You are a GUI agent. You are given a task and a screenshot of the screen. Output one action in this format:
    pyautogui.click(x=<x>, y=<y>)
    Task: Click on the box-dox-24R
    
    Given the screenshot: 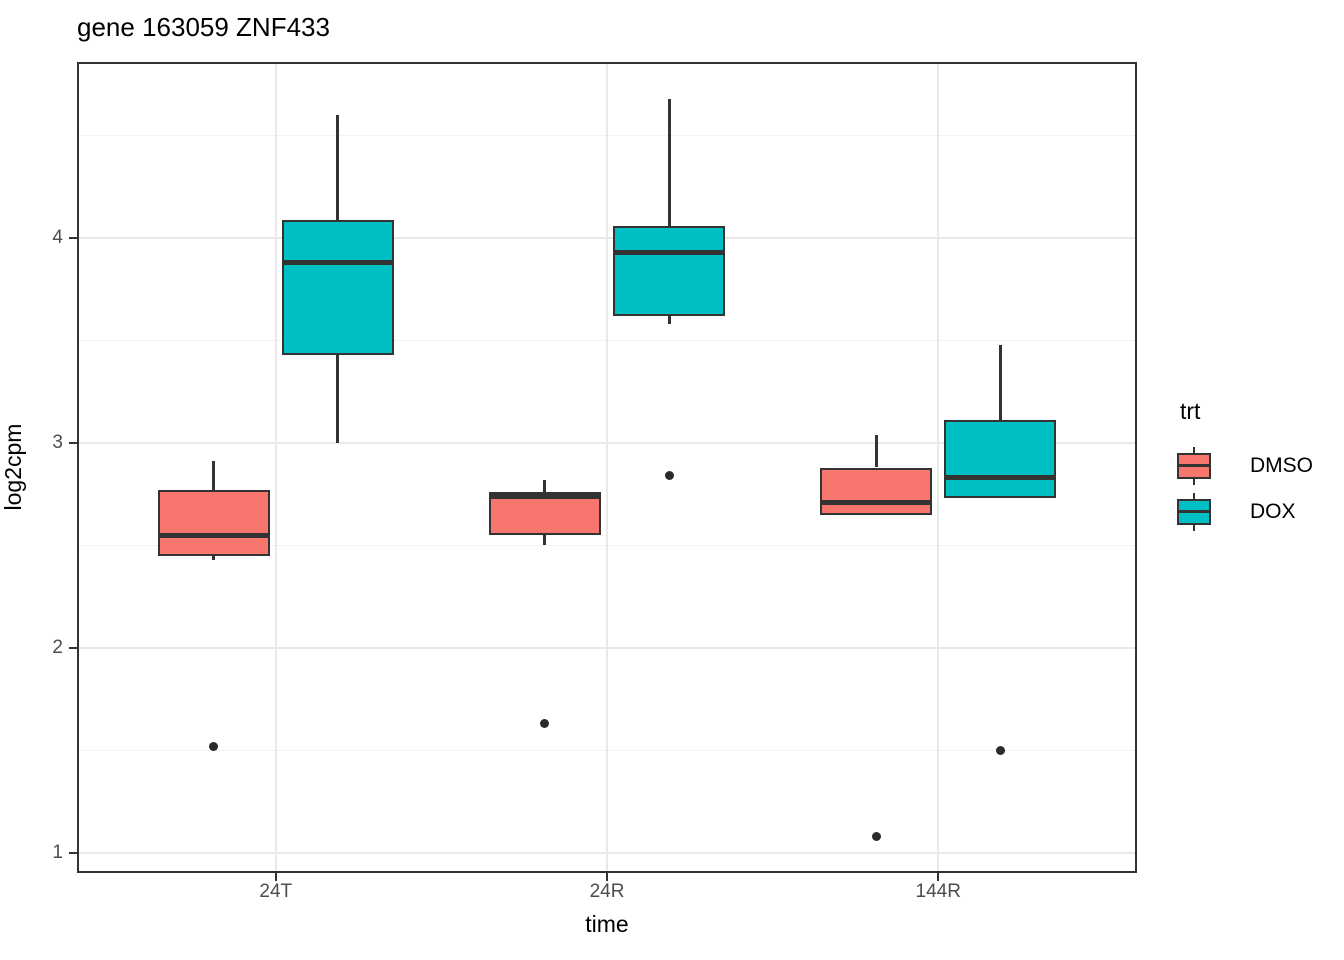 What is the action you would take?
    pyautogui.click(x=669, y=270)
    